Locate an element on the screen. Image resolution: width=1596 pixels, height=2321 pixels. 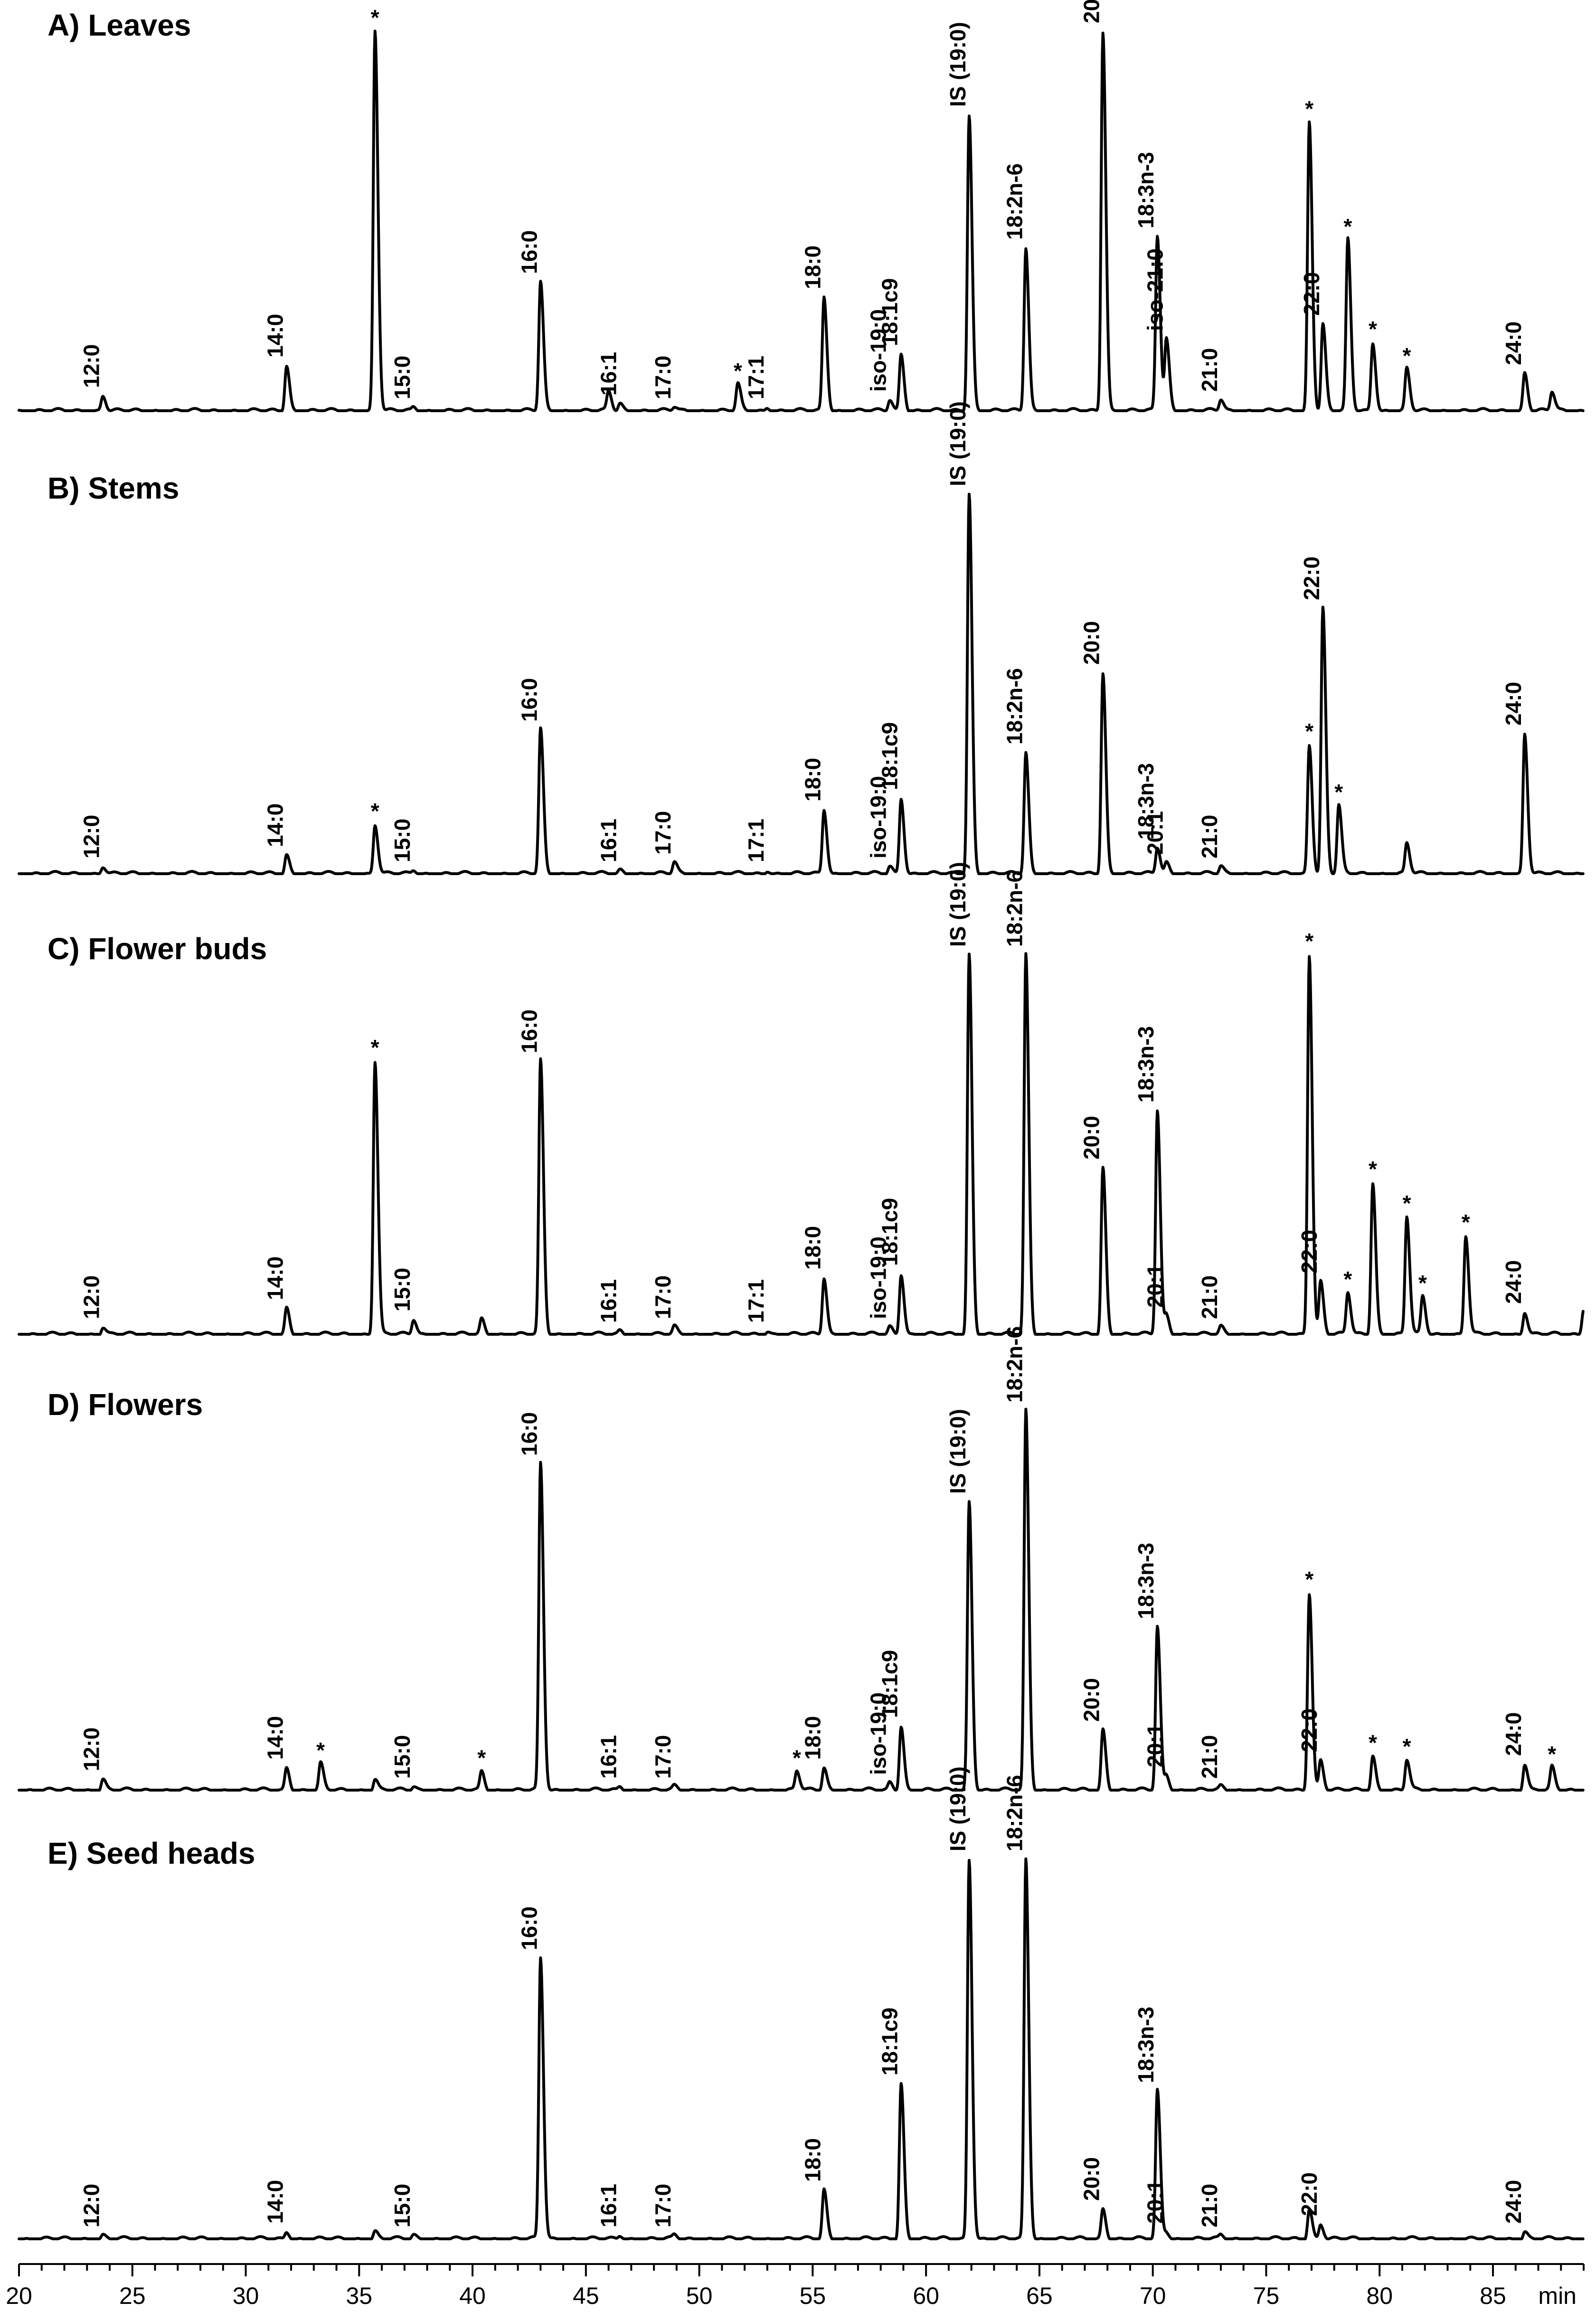
x-axis-unit-label: min is located at coordinates (1557, 2296).